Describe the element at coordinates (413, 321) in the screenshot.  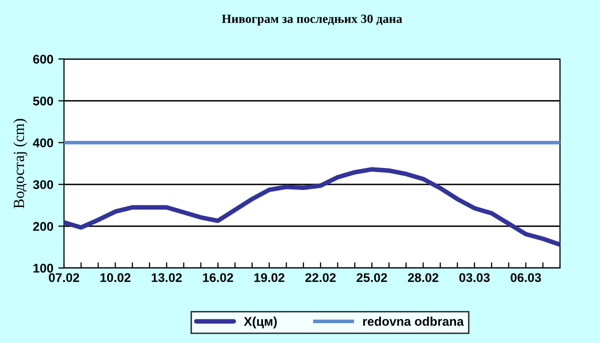
I see `legend-label: redovna odbrana` at that location.